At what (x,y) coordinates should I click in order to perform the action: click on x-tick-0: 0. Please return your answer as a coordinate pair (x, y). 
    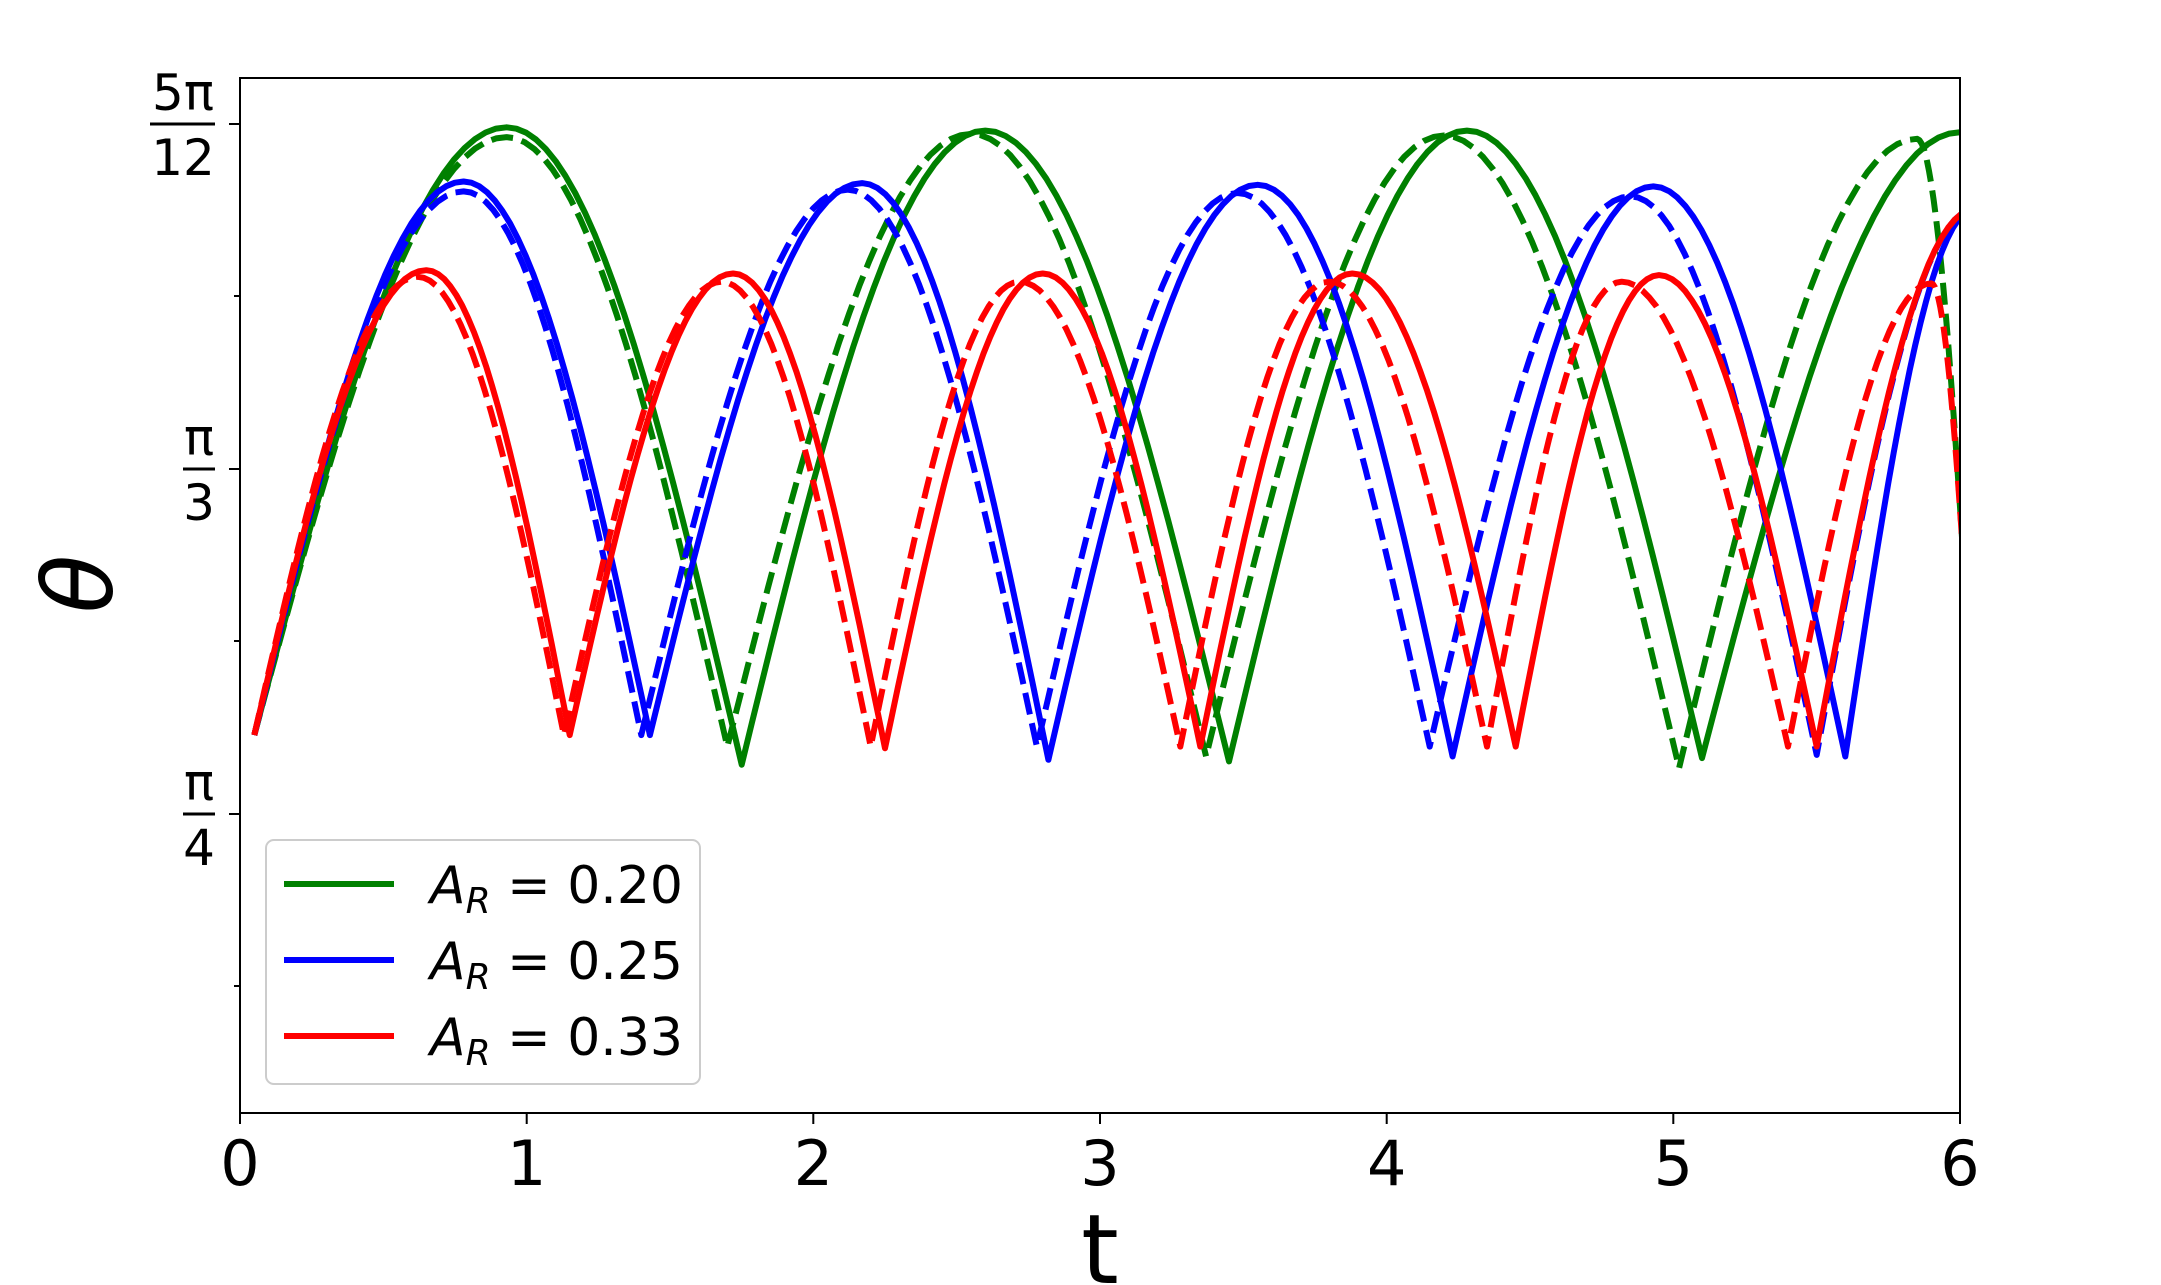
    Looking at the image, I should click on (240, 1156).